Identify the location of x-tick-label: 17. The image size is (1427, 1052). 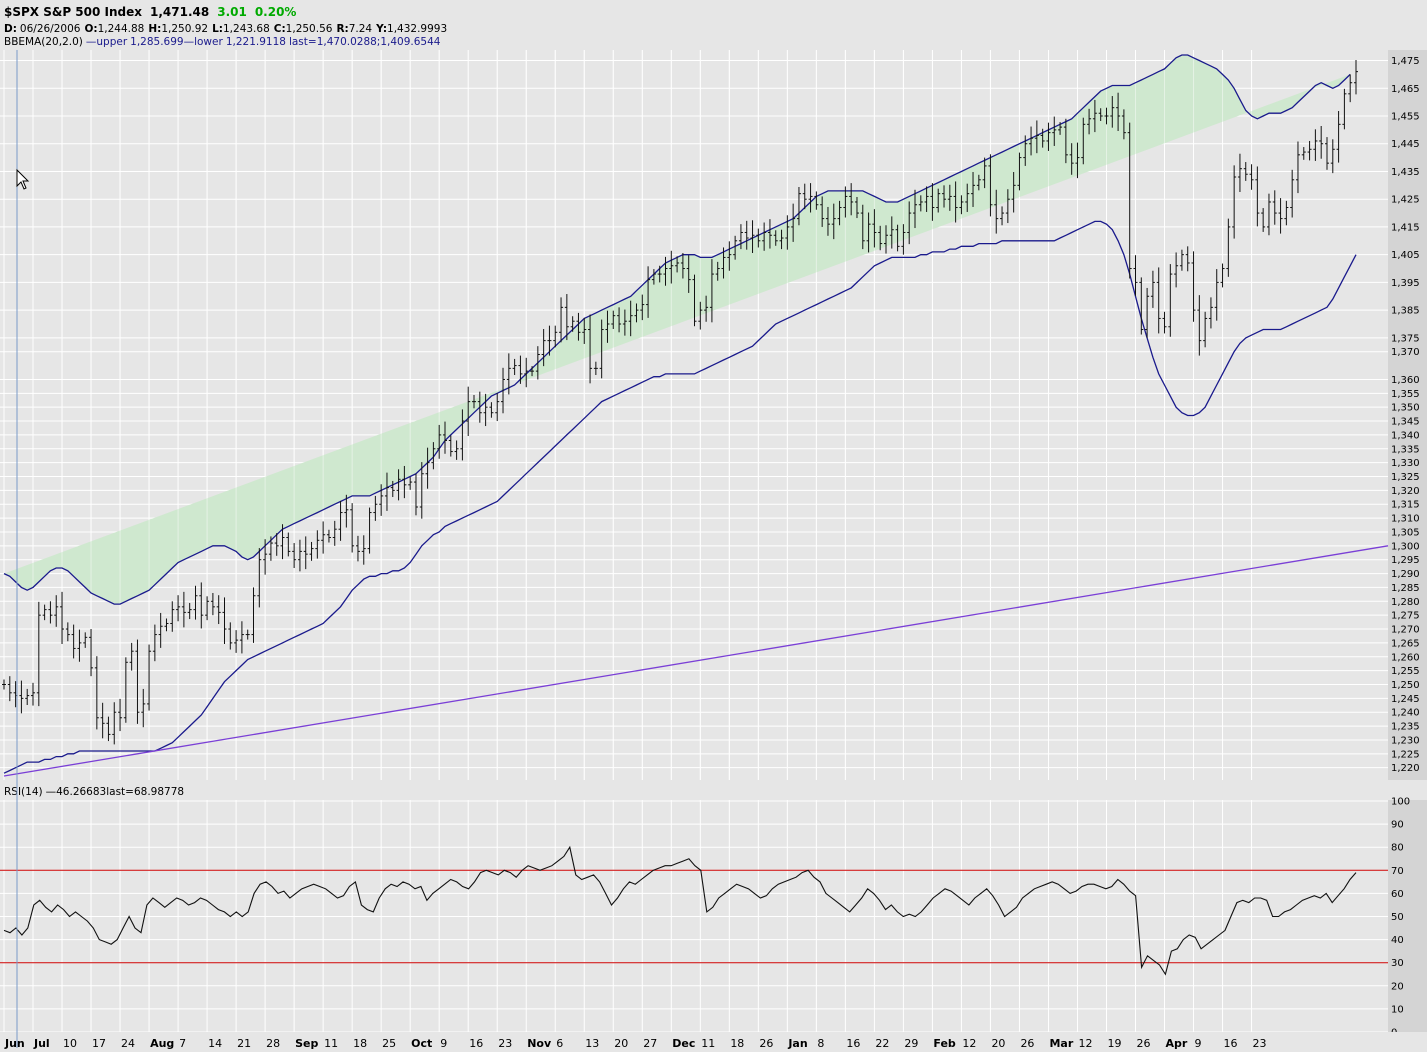
(99, 1043).